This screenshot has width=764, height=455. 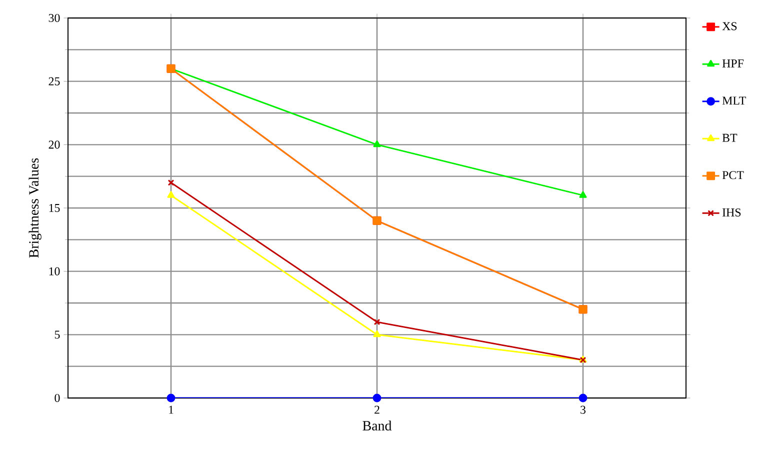 What do you see at coordinates (731, 212) in the screenshot?
I see `legend-label: IHS` at bounding box center [731, 212].